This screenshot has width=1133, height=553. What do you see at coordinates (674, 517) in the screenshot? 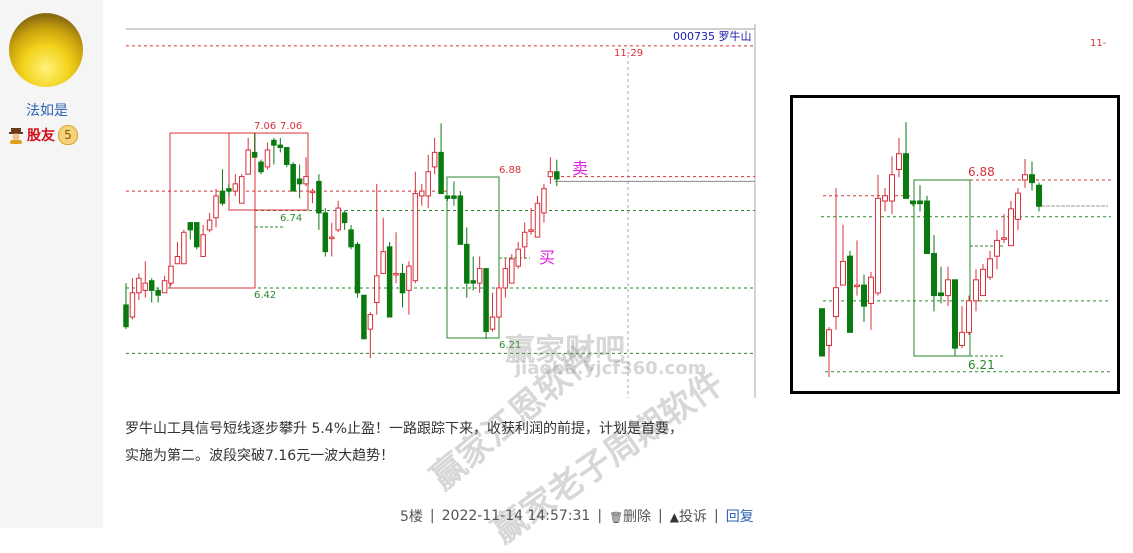
I see `warning-icon: ▲` at bounding box center [674, 517].